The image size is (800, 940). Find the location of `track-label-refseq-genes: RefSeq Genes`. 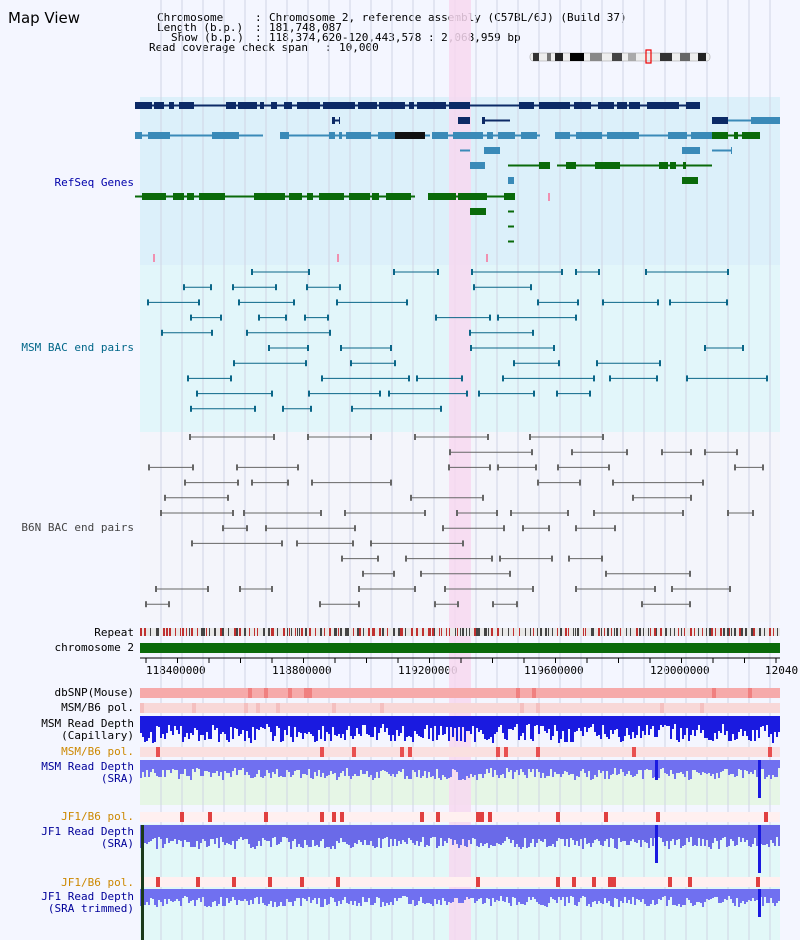

track-label-refseq-genes: RefSeq Genes is located at coordinates (94, 182).